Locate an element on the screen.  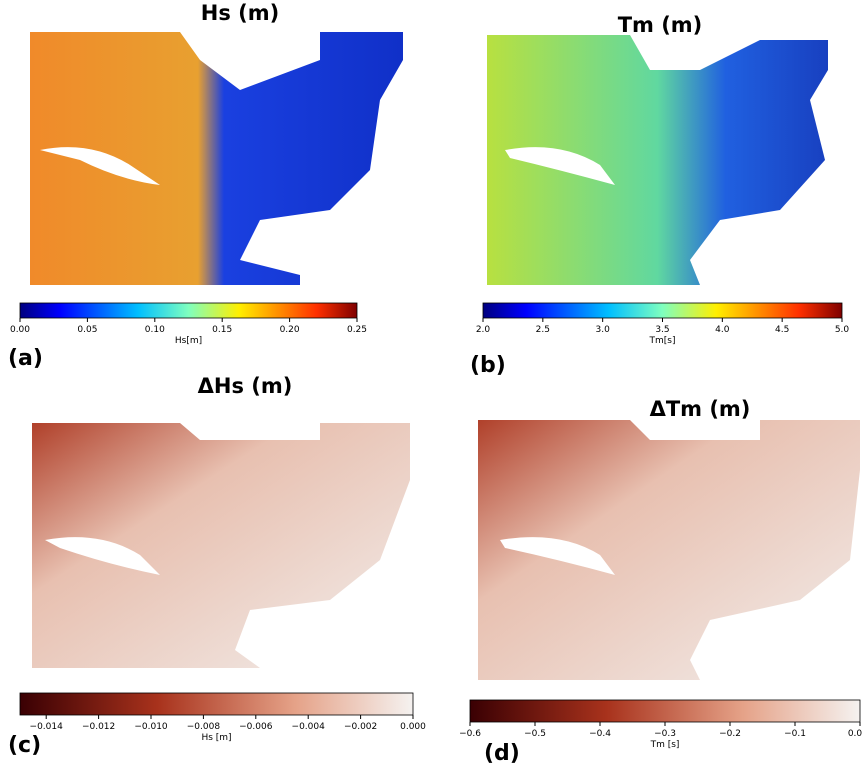
tick-label: −0.1 is located at coordinates (795, 734).